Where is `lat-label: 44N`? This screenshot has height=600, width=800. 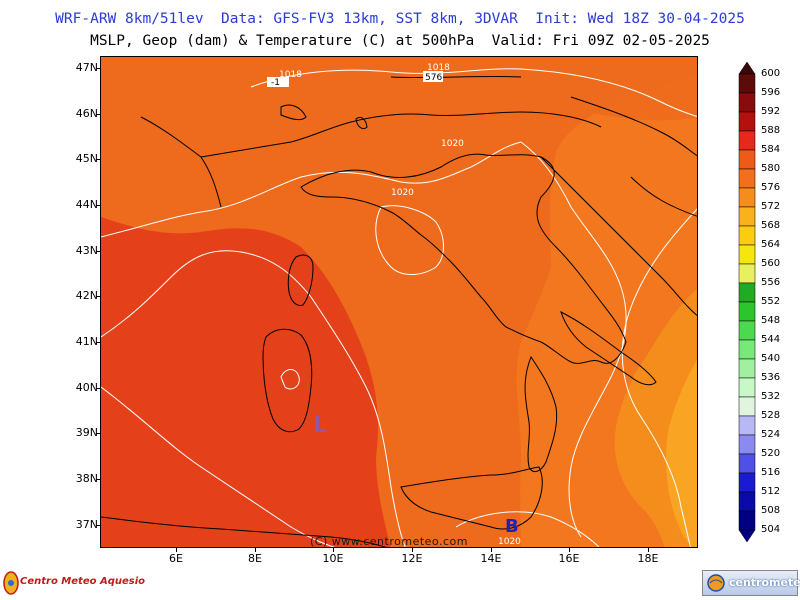 lat-label: 44N is located at coordinates (86, 204).